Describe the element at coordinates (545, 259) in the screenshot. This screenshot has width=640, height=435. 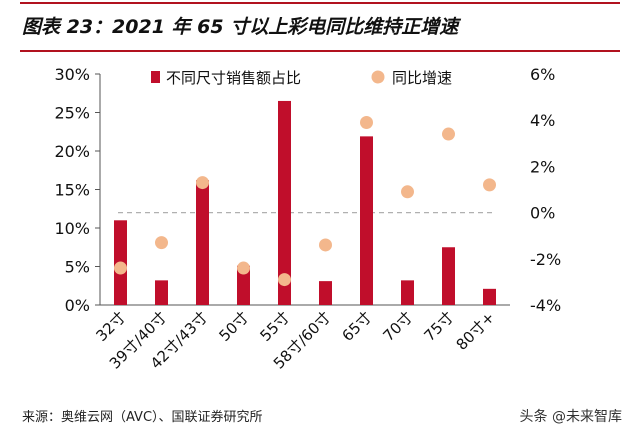
I see `right-tick-label: -2%` at that location.